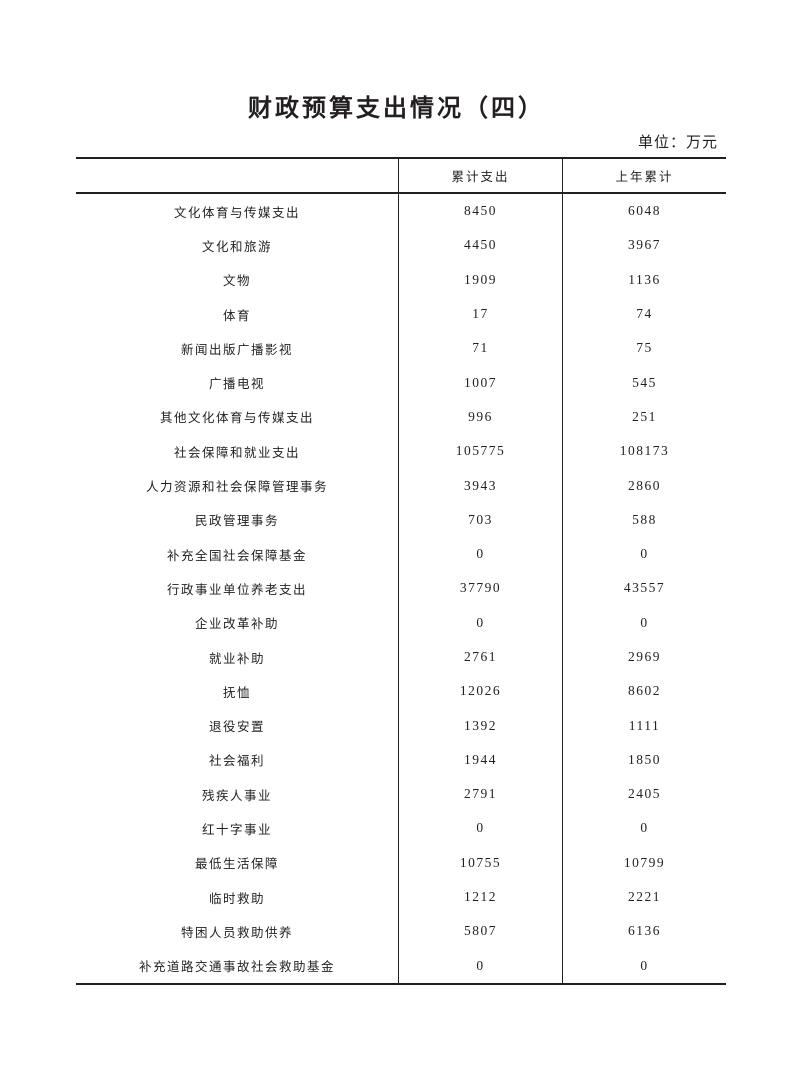  What do you see at coordinates (236, 829) in the screenshot?
I see `item-name: 红十字事业` at bounding box center [236, 829].